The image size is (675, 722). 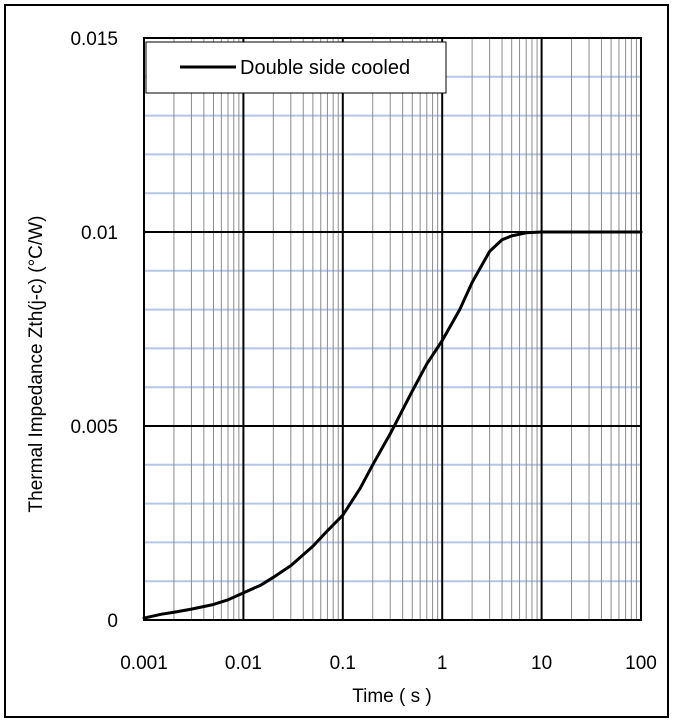 I want to click on legend: Double side cooled, so click(x=296, y=67).